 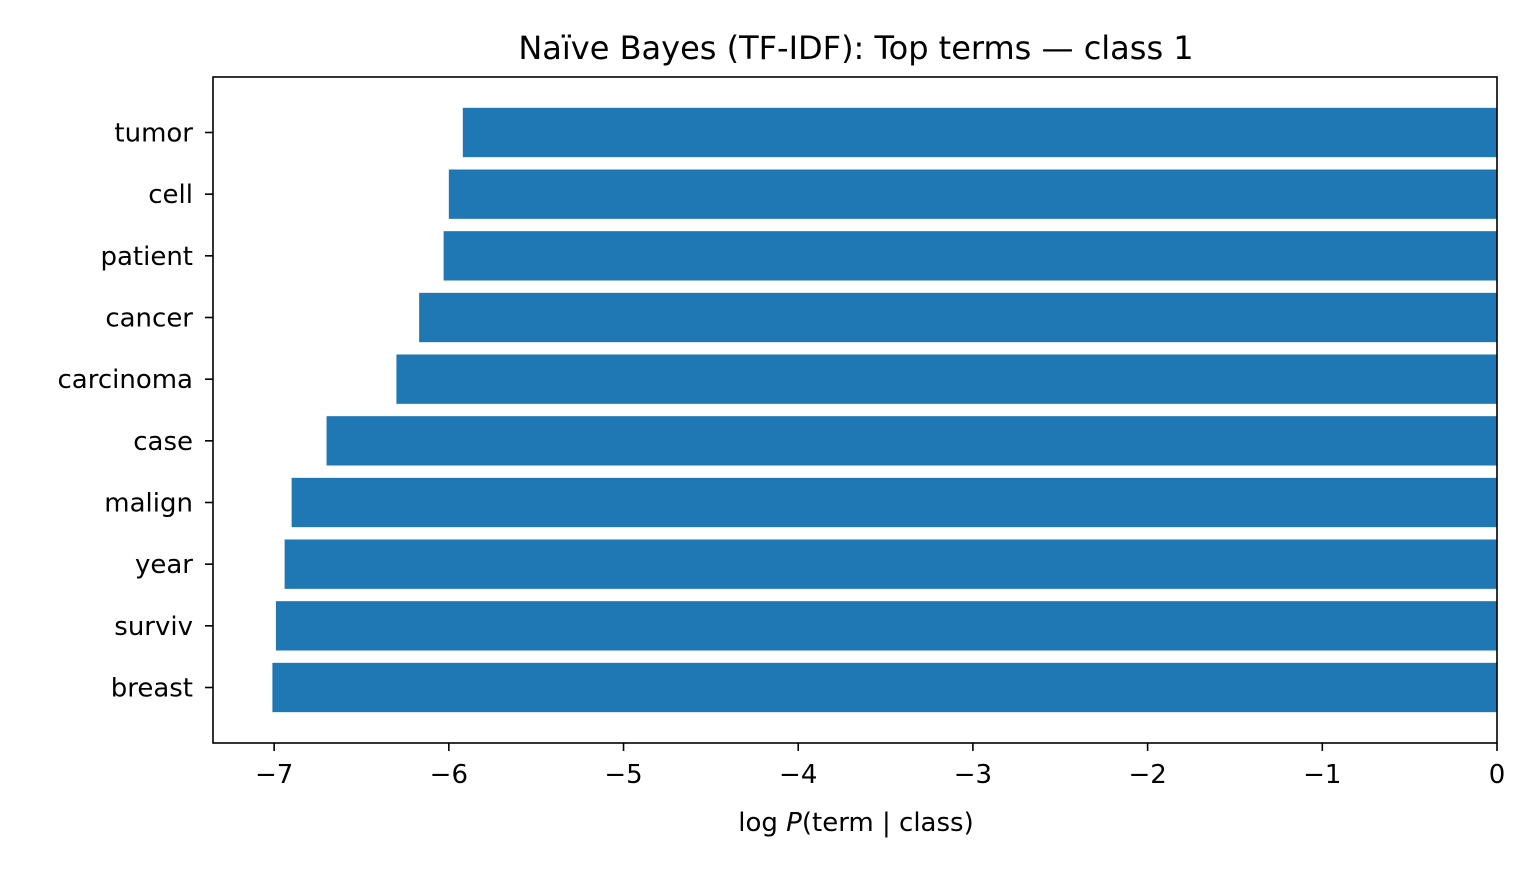 I want to click on x-tick-label-0: −7, so click(x=274, y=775).